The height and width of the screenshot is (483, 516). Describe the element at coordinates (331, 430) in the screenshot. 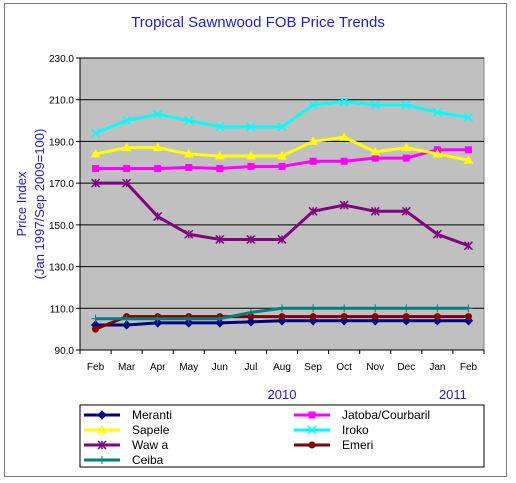

I see `legend-item: Iroko` at that location.